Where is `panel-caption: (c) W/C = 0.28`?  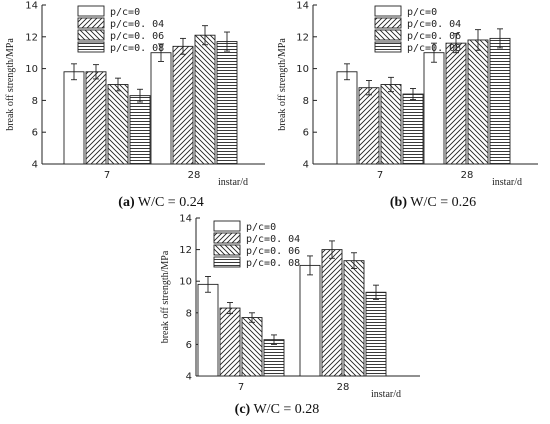
panel-caption: (c) W/C = 0.28 is located at coordinates (277, 409).